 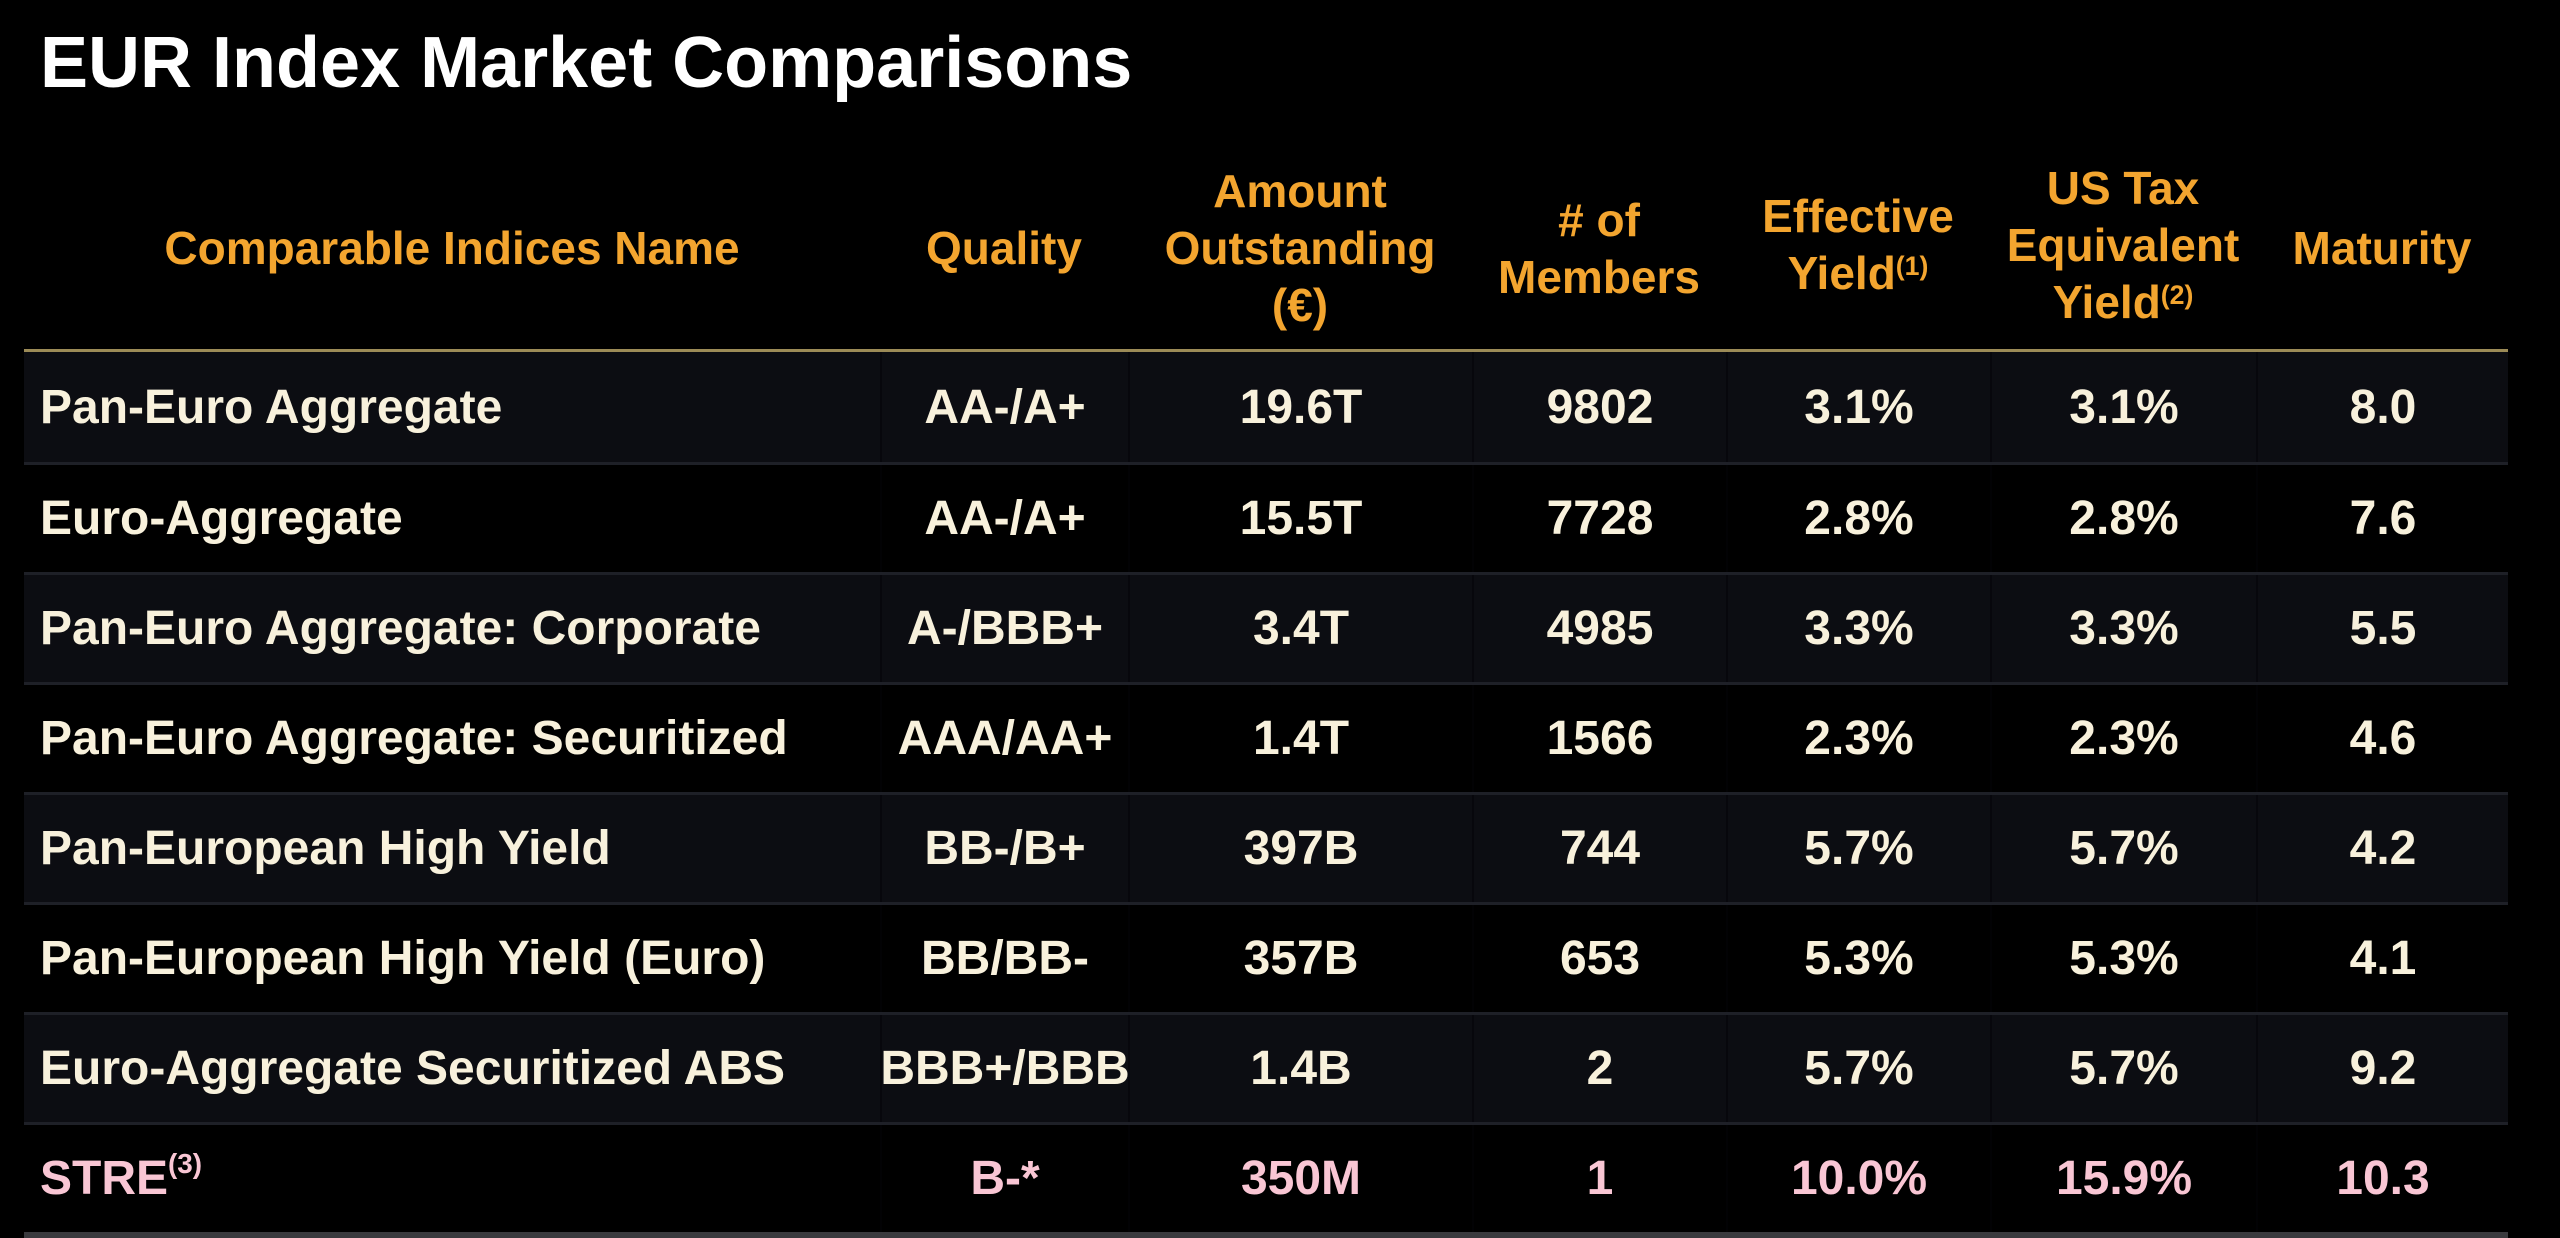 I want to click on cell-quality: AAA/AA+, so click(x=1004, y=738).